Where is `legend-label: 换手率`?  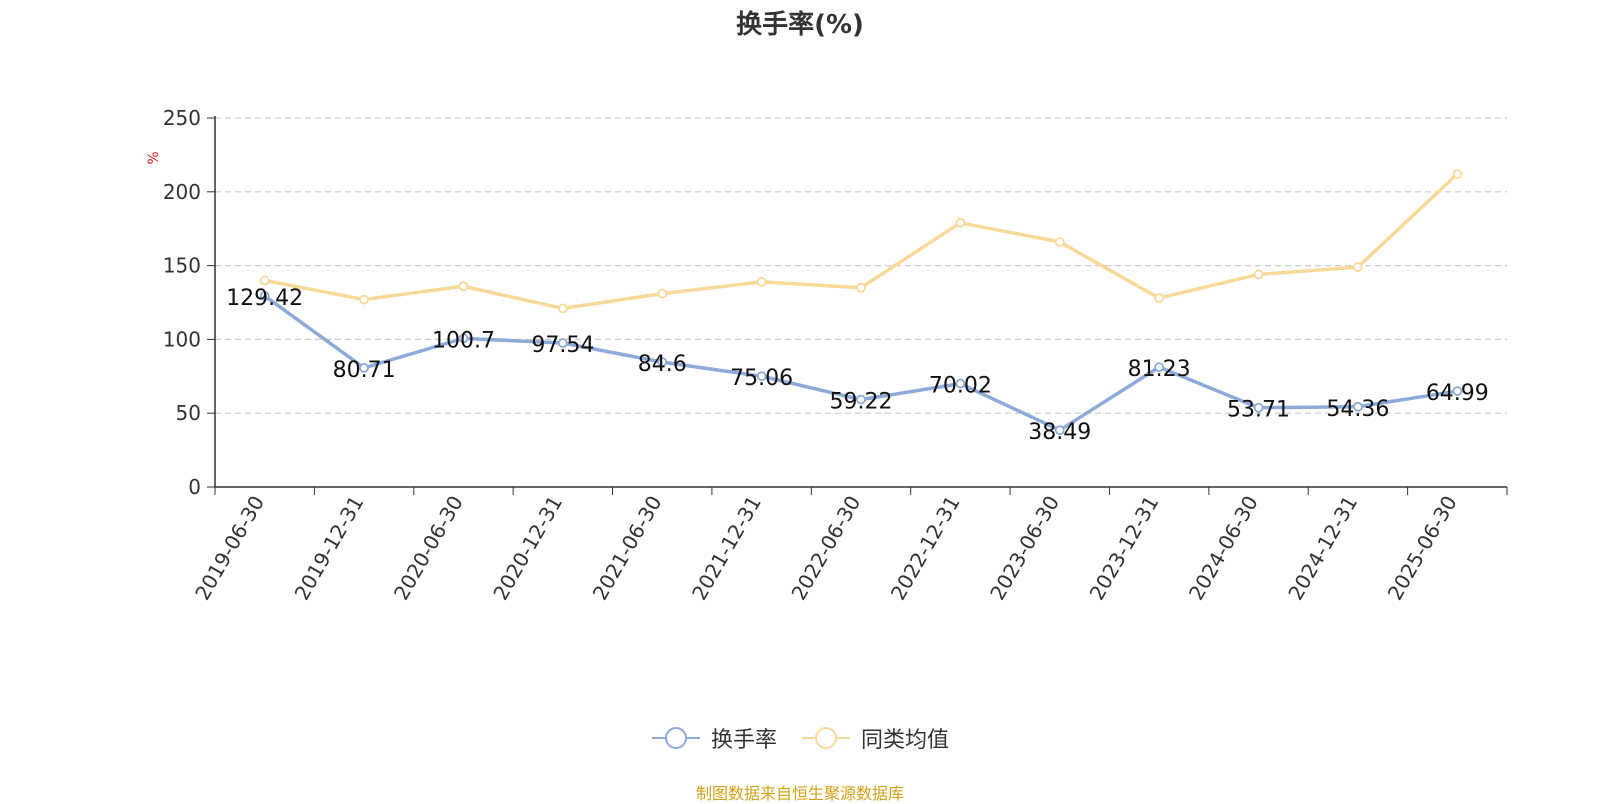
legend-label: 换手率 is located at coordinates (743, 740).